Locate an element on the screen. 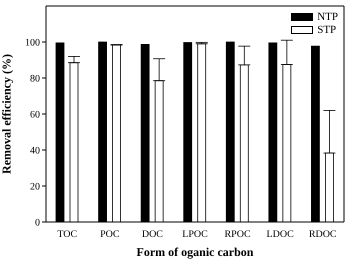  y-tick-label: 60 is located at coordinates (35, 115).